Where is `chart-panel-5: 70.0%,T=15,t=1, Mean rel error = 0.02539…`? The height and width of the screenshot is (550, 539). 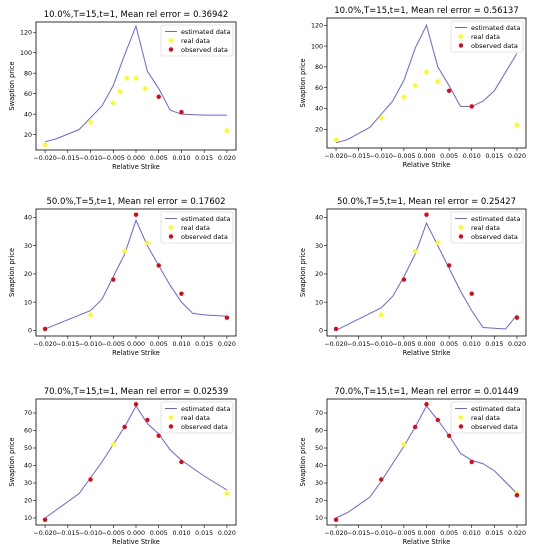 chart-panel-5: 70.0%,T=15,t=1, Mean rel error = 0.02539… is located at coordinates (122, 466).